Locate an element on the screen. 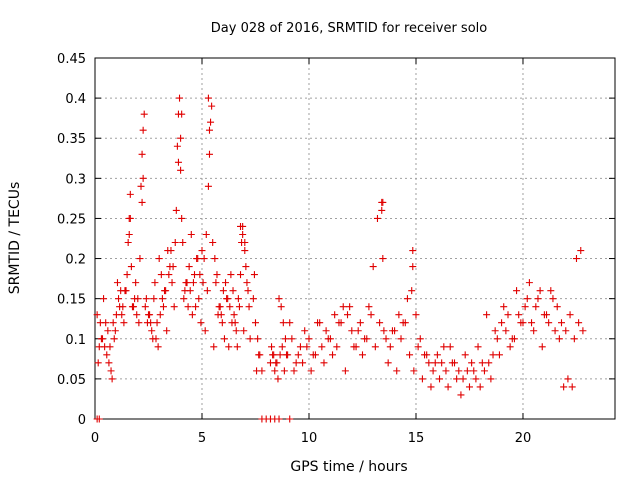 This screenshot has height=480, width=640. x-tick-label: 20 is located at coordinates (523, 438).